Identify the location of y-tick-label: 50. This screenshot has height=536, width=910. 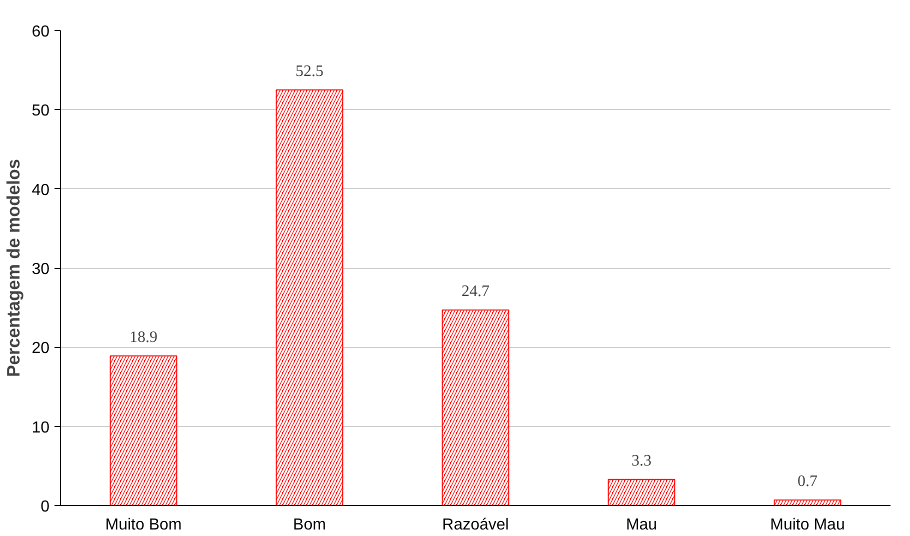
(41, 111).